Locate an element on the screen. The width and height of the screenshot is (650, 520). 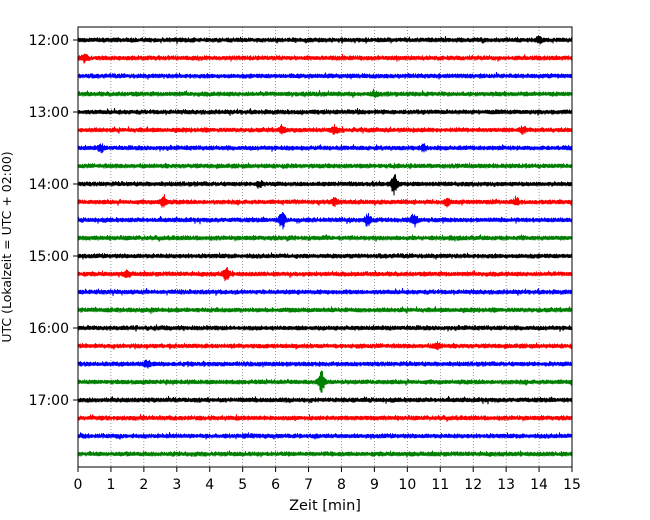
x-tick-label: 10 is located at coordinates (407, 485).